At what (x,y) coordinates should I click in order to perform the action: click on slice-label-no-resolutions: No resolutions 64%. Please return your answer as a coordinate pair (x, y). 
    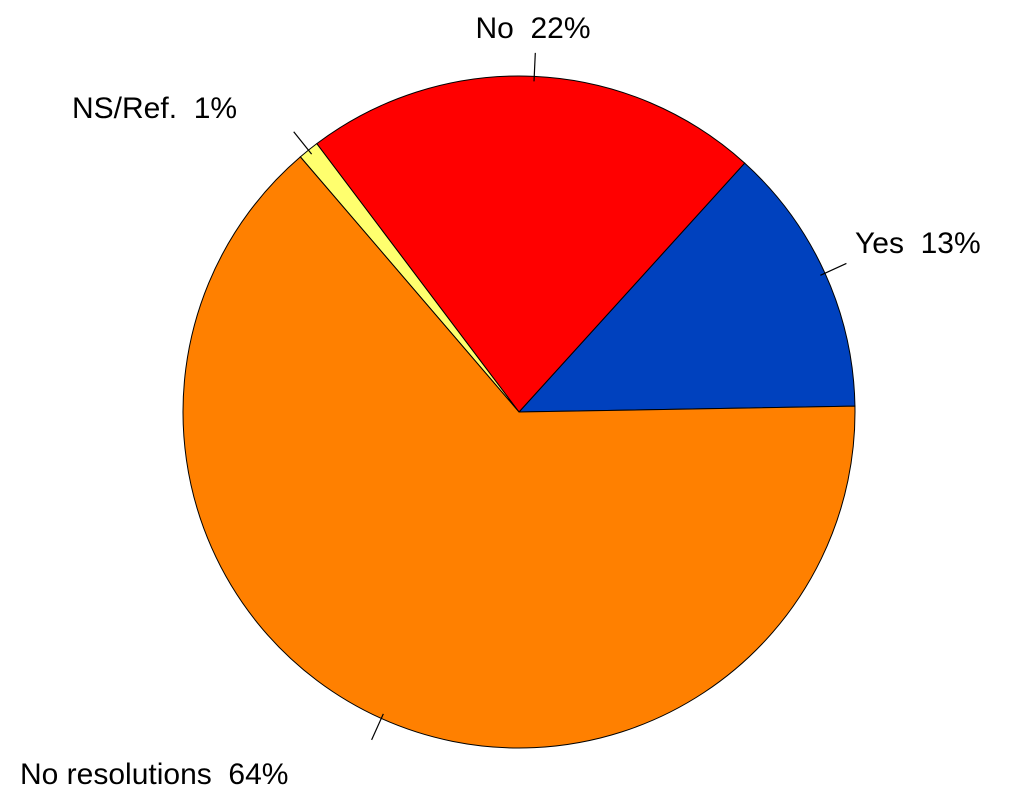
    Looking at the image, I should click on (154, 774).